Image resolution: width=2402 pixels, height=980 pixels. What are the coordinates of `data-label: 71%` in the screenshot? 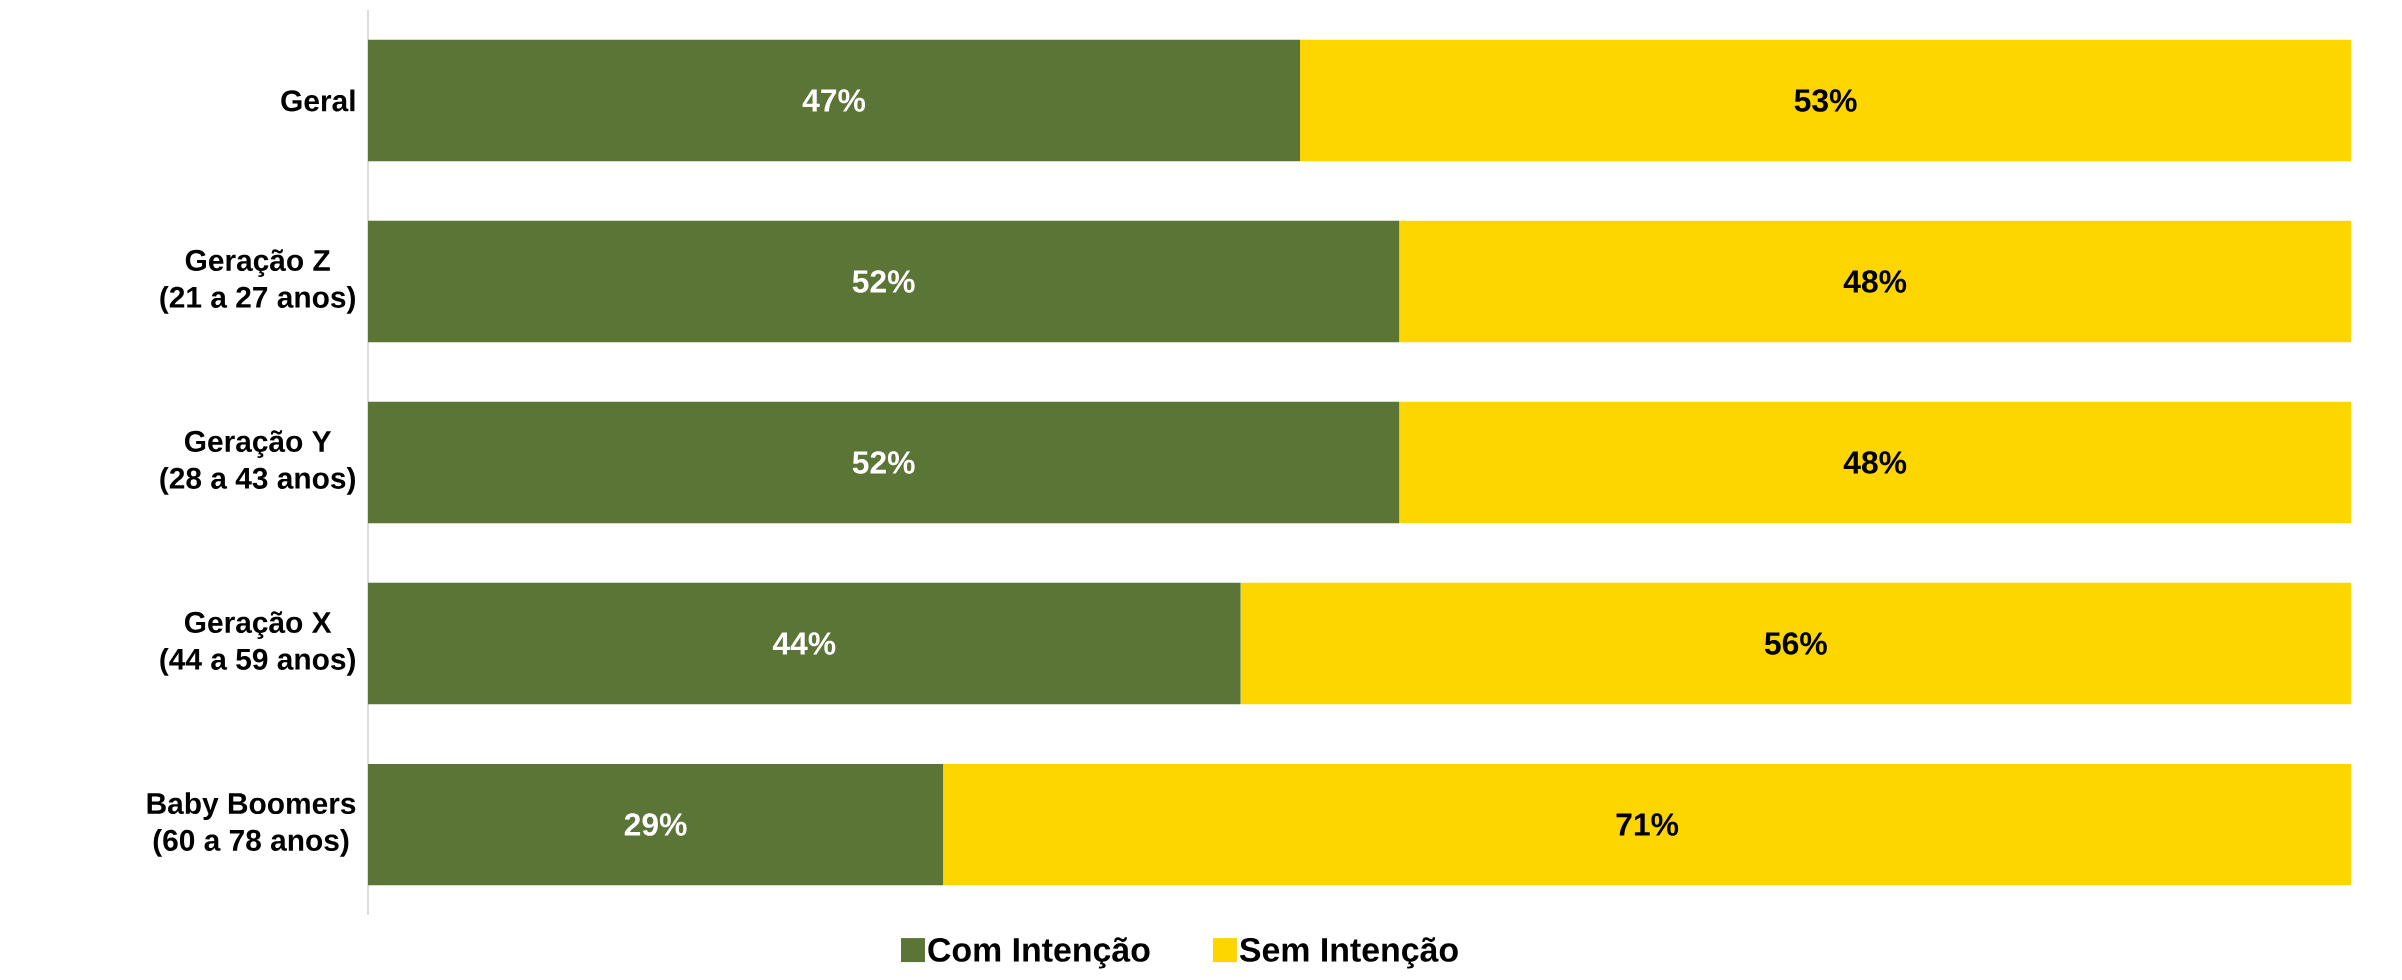 It's located at (1647, 824).